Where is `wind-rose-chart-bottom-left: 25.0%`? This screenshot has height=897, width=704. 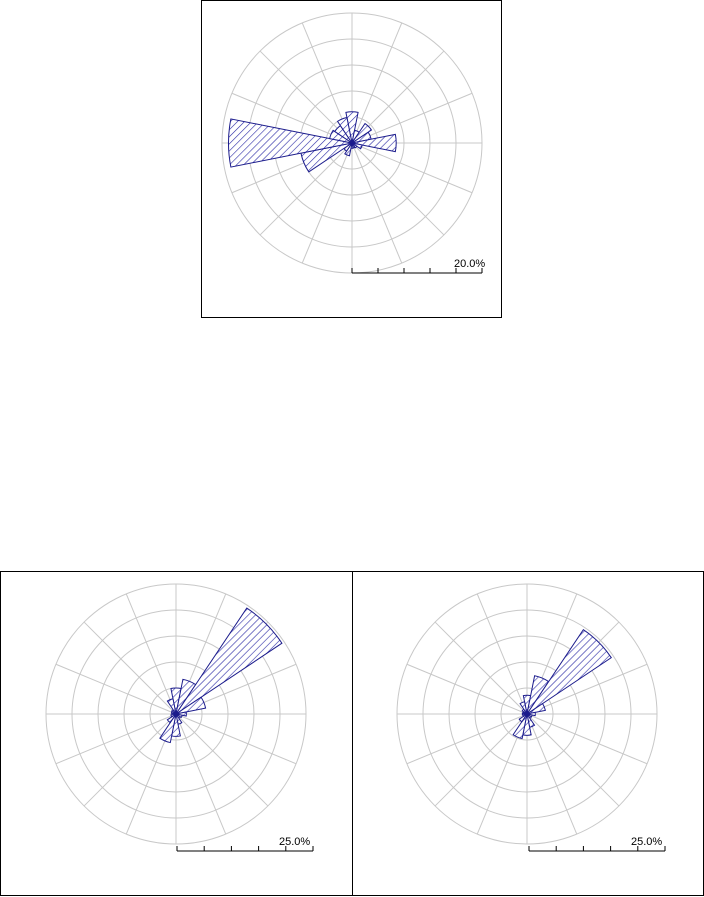 wind-rose-chart-bottom-left: 25.0% is located at coordinates (179, 717).